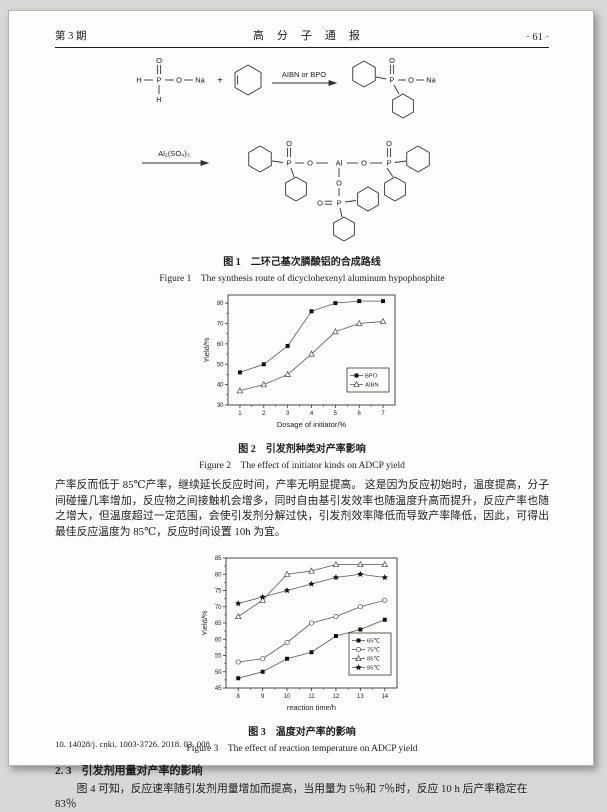 The height and width of the screenshot is (812, 607). What do you see at coordinates (142, 771) in the screenshot?
I see `section-title: 引发剂用量对产率的影响` at bounding box center [142, 771].